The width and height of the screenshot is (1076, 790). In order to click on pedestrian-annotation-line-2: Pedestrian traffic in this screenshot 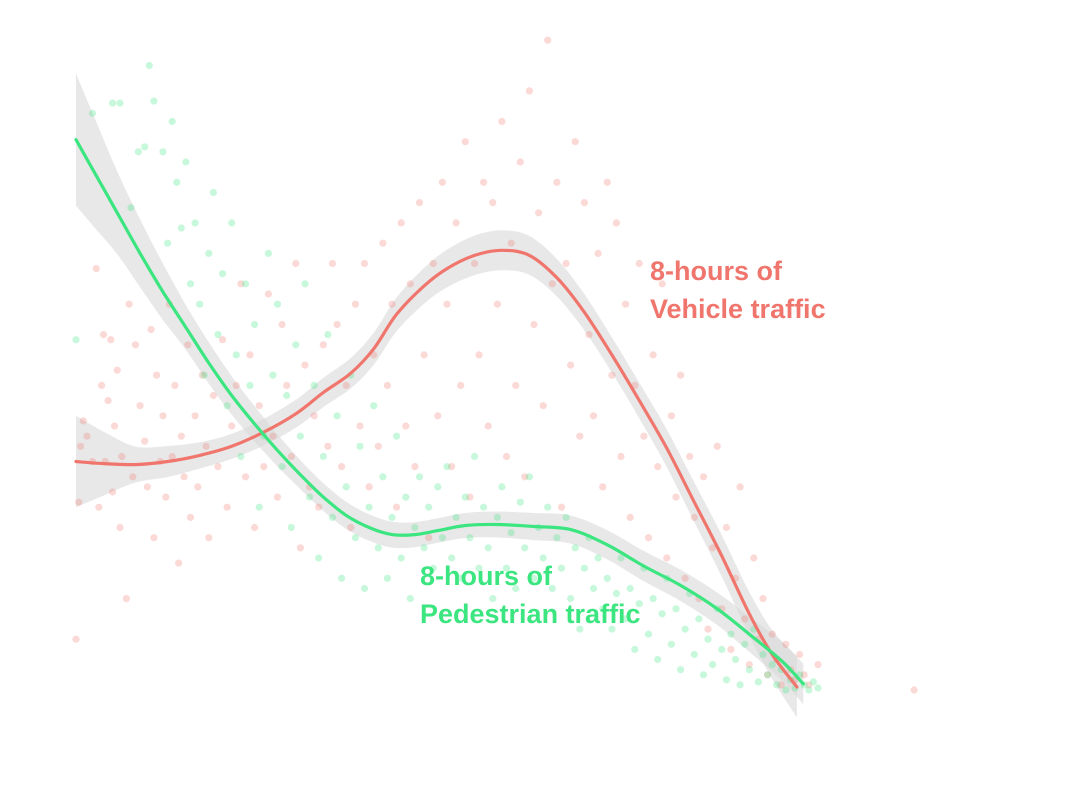, I will do `click(530, 614)`.